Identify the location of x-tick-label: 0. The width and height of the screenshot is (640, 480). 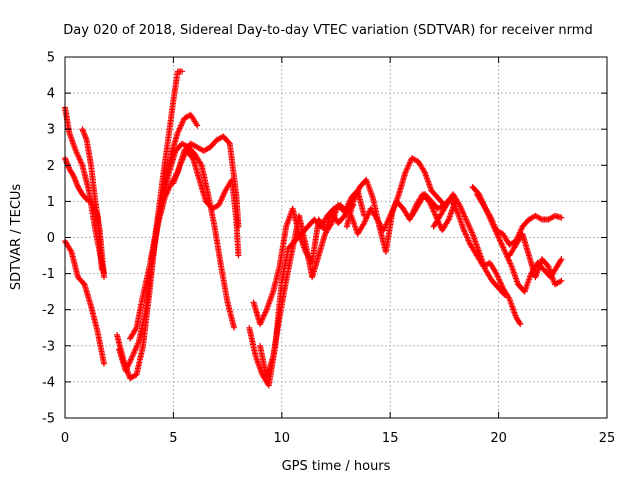
(65, 438).